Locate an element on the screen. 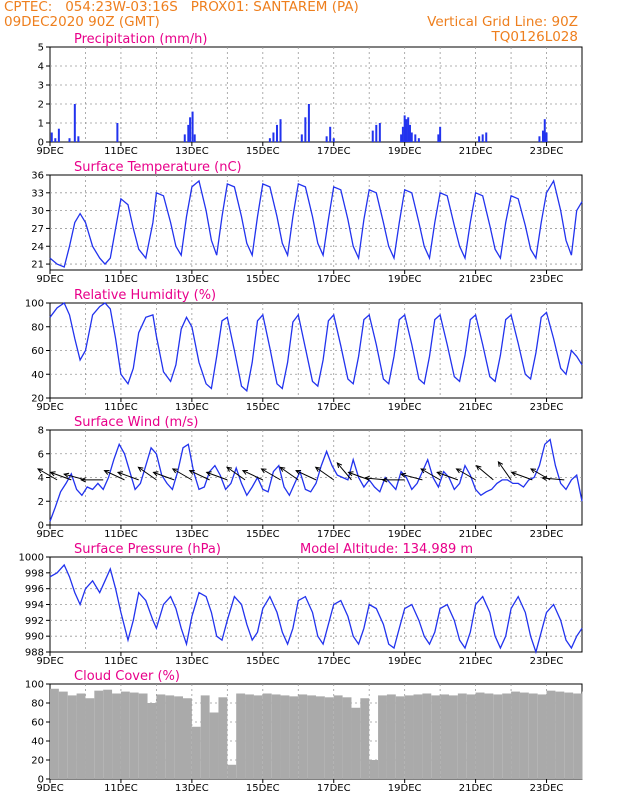 The image size is (618, 800). y-tick-label: 998 is located at coordinates (34, 573).